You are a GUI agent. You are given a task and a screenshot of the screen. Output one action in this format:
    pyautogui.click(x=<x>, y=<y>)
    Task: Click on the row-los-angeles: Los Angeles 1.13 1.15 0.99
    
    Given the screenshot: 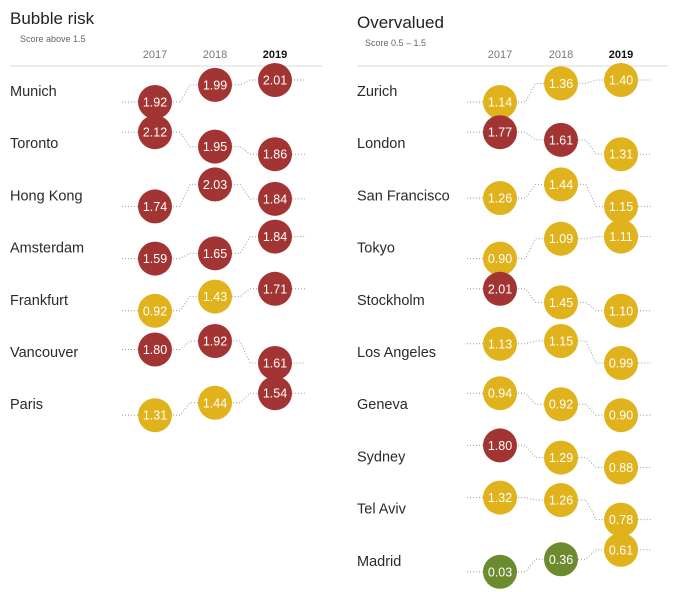 What is the action you would take?
    pyautogui.click(x=504, y=352)
    